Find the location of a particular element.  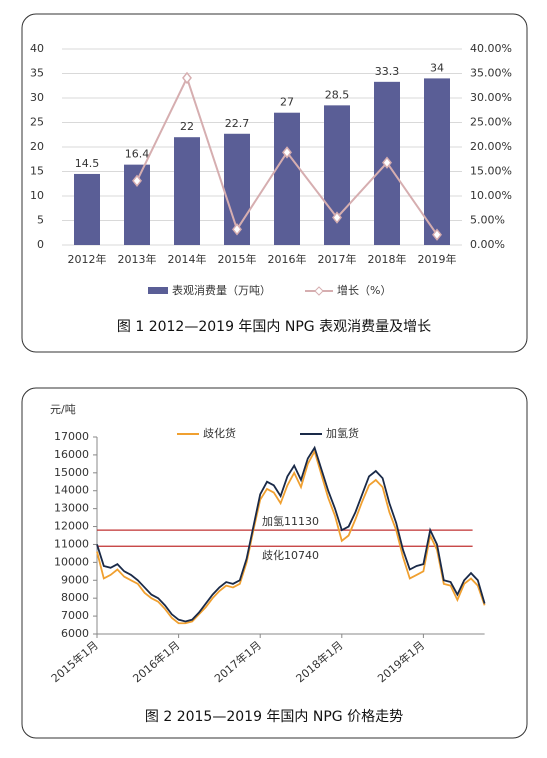

y2-tick-label: 15.00% is located at coordinates (491, 171).